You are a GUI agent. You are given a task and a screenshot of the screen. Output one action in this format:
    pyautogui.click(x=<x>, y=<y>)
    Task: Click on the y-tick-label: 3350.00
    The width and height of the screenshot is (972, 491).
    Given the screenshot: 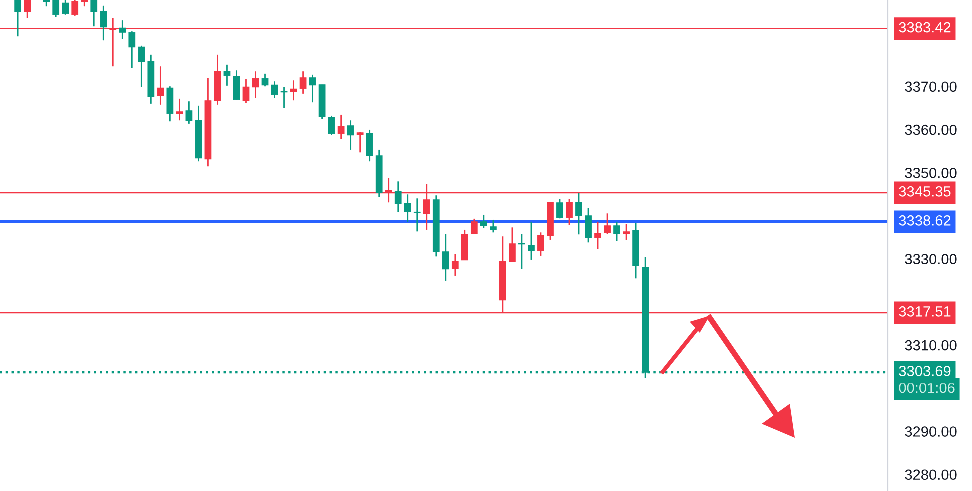 What is the action you would take?
    pyautogui.click(x=931, y=173)
    